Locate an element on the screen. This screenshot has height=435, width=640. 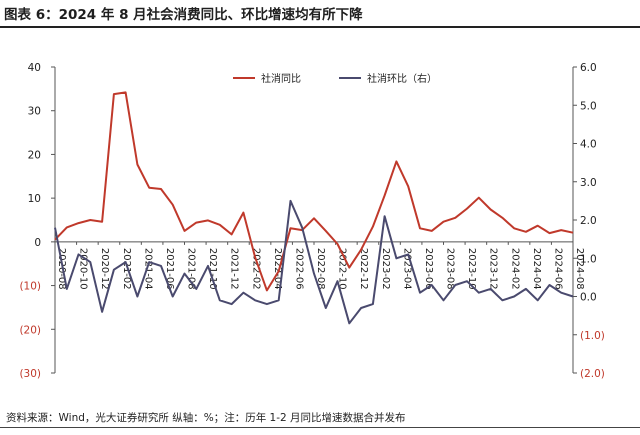
x-tick-label: 2024-02 is located at coordinates (514, 269).